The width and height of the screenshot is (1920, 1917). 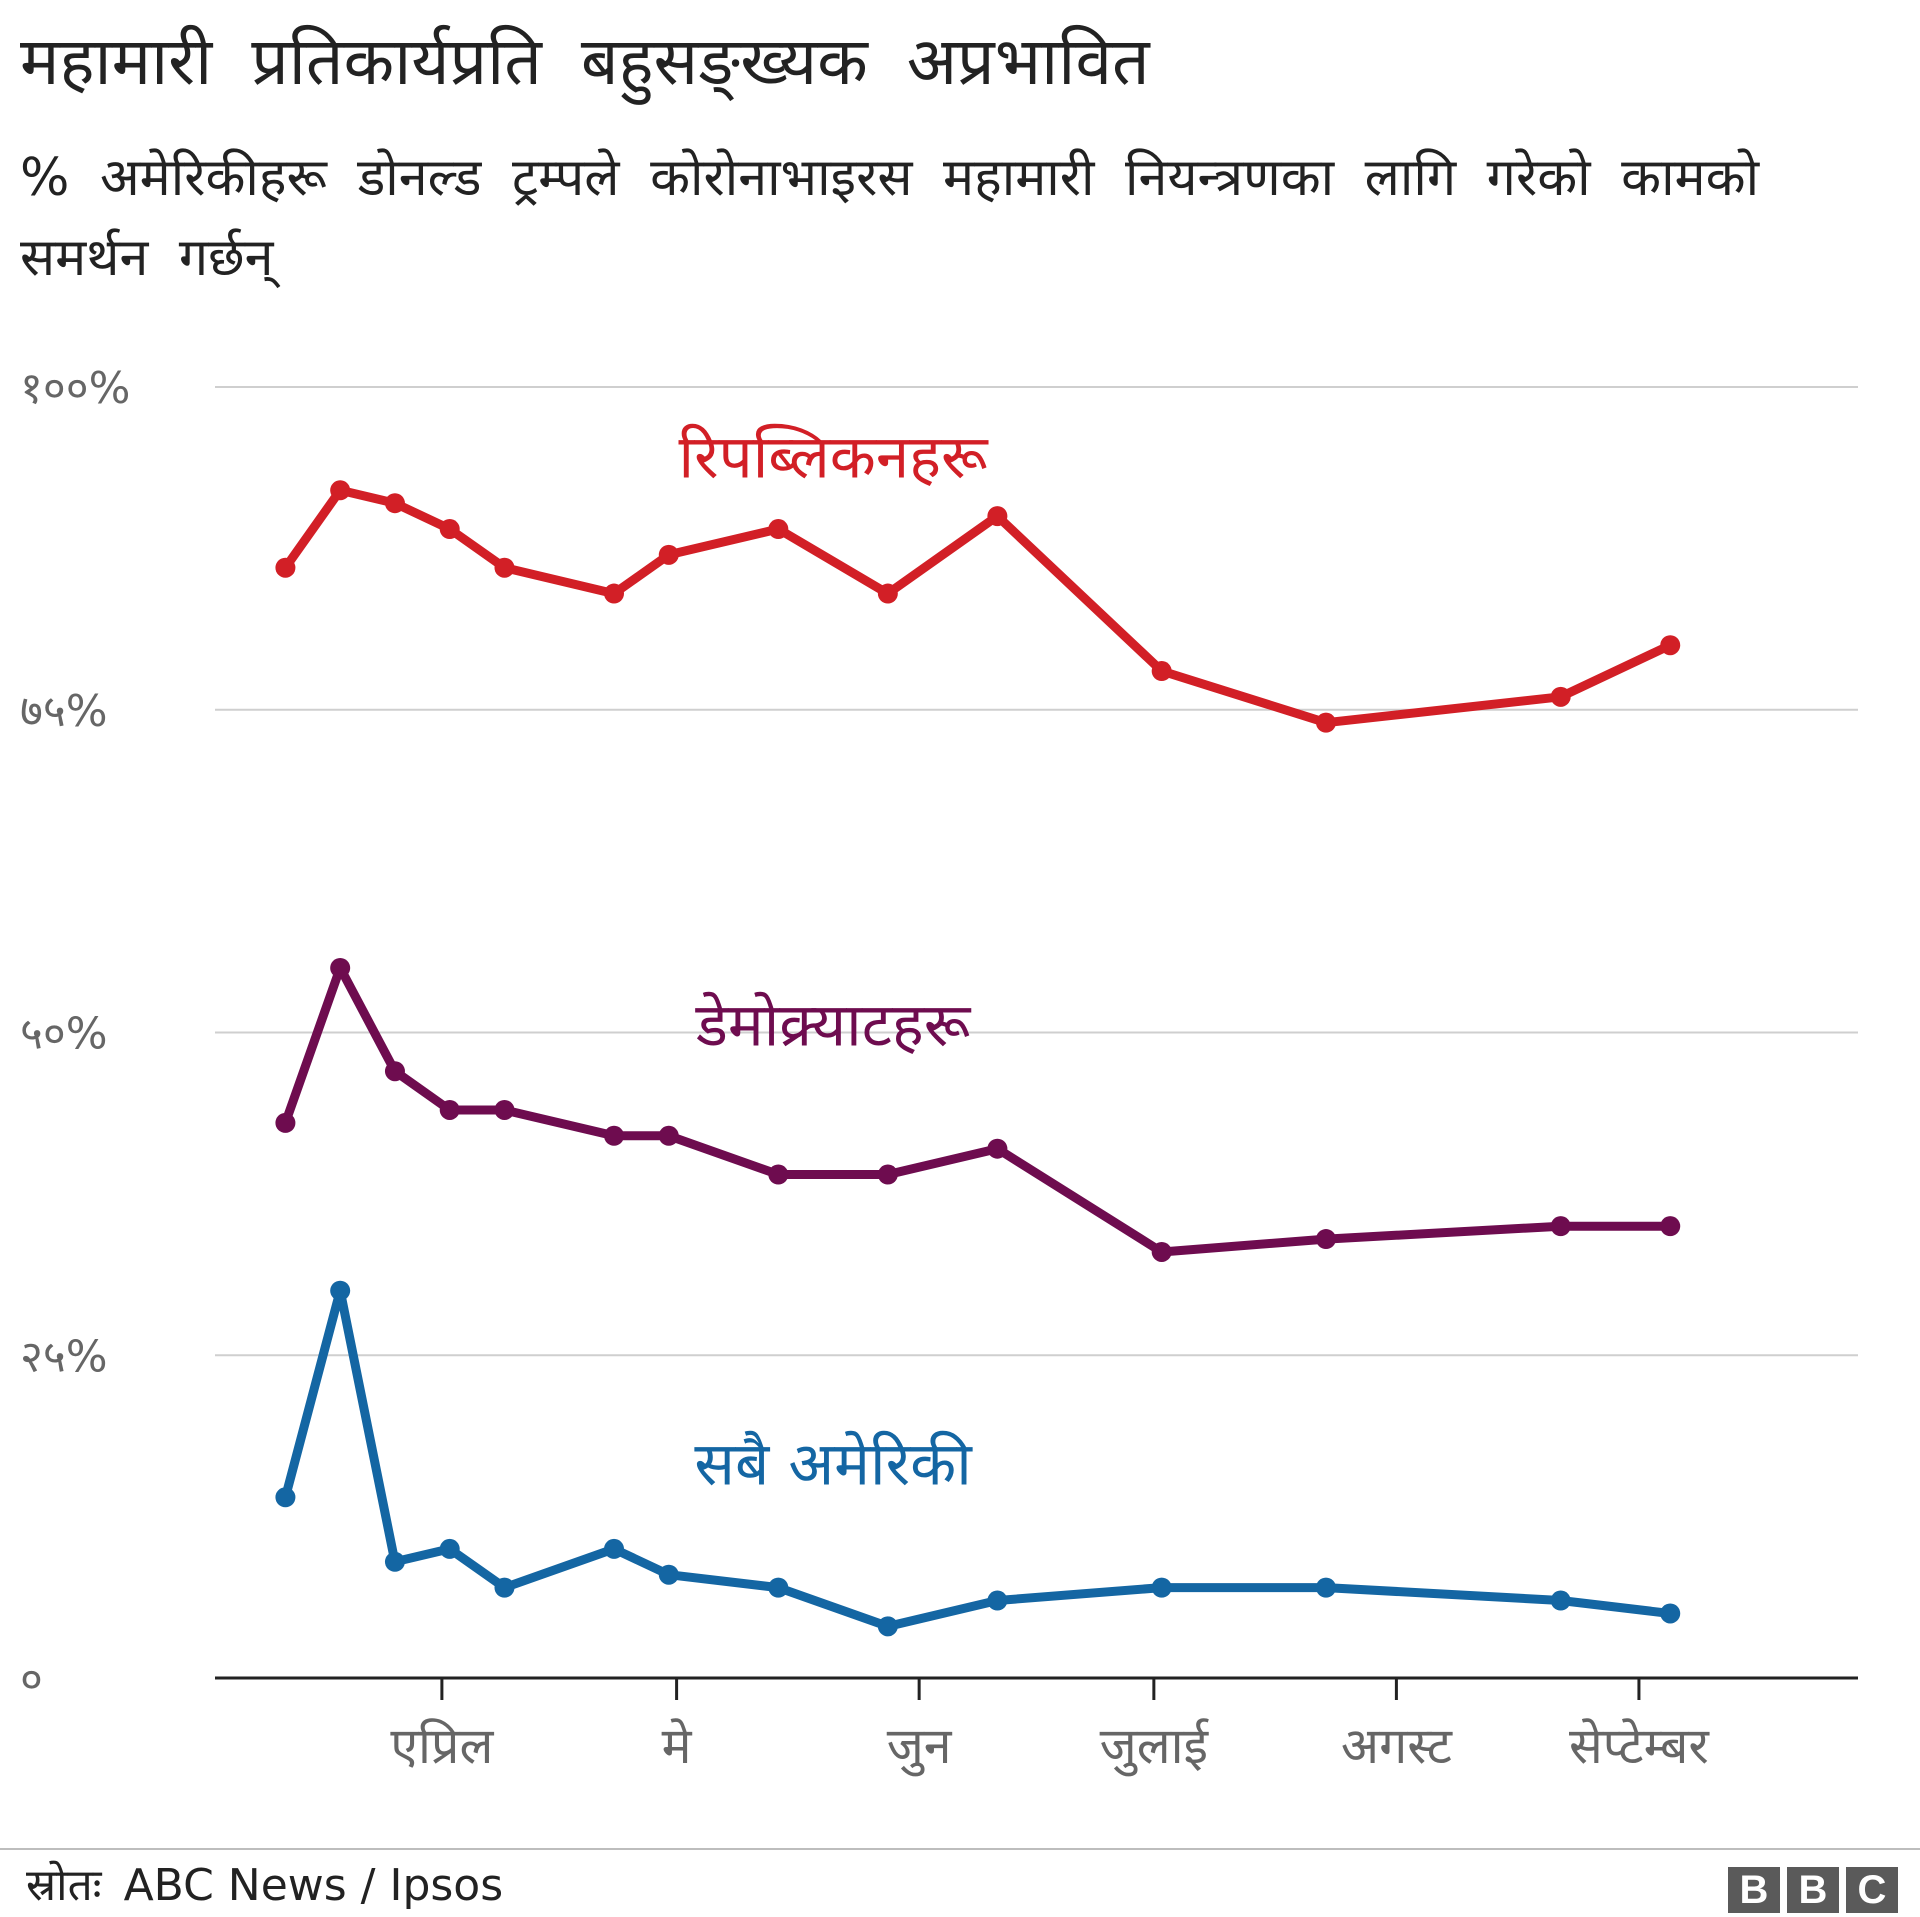 I want to click on x-tick-label-2: जुन, so click(x=920, y=1747).